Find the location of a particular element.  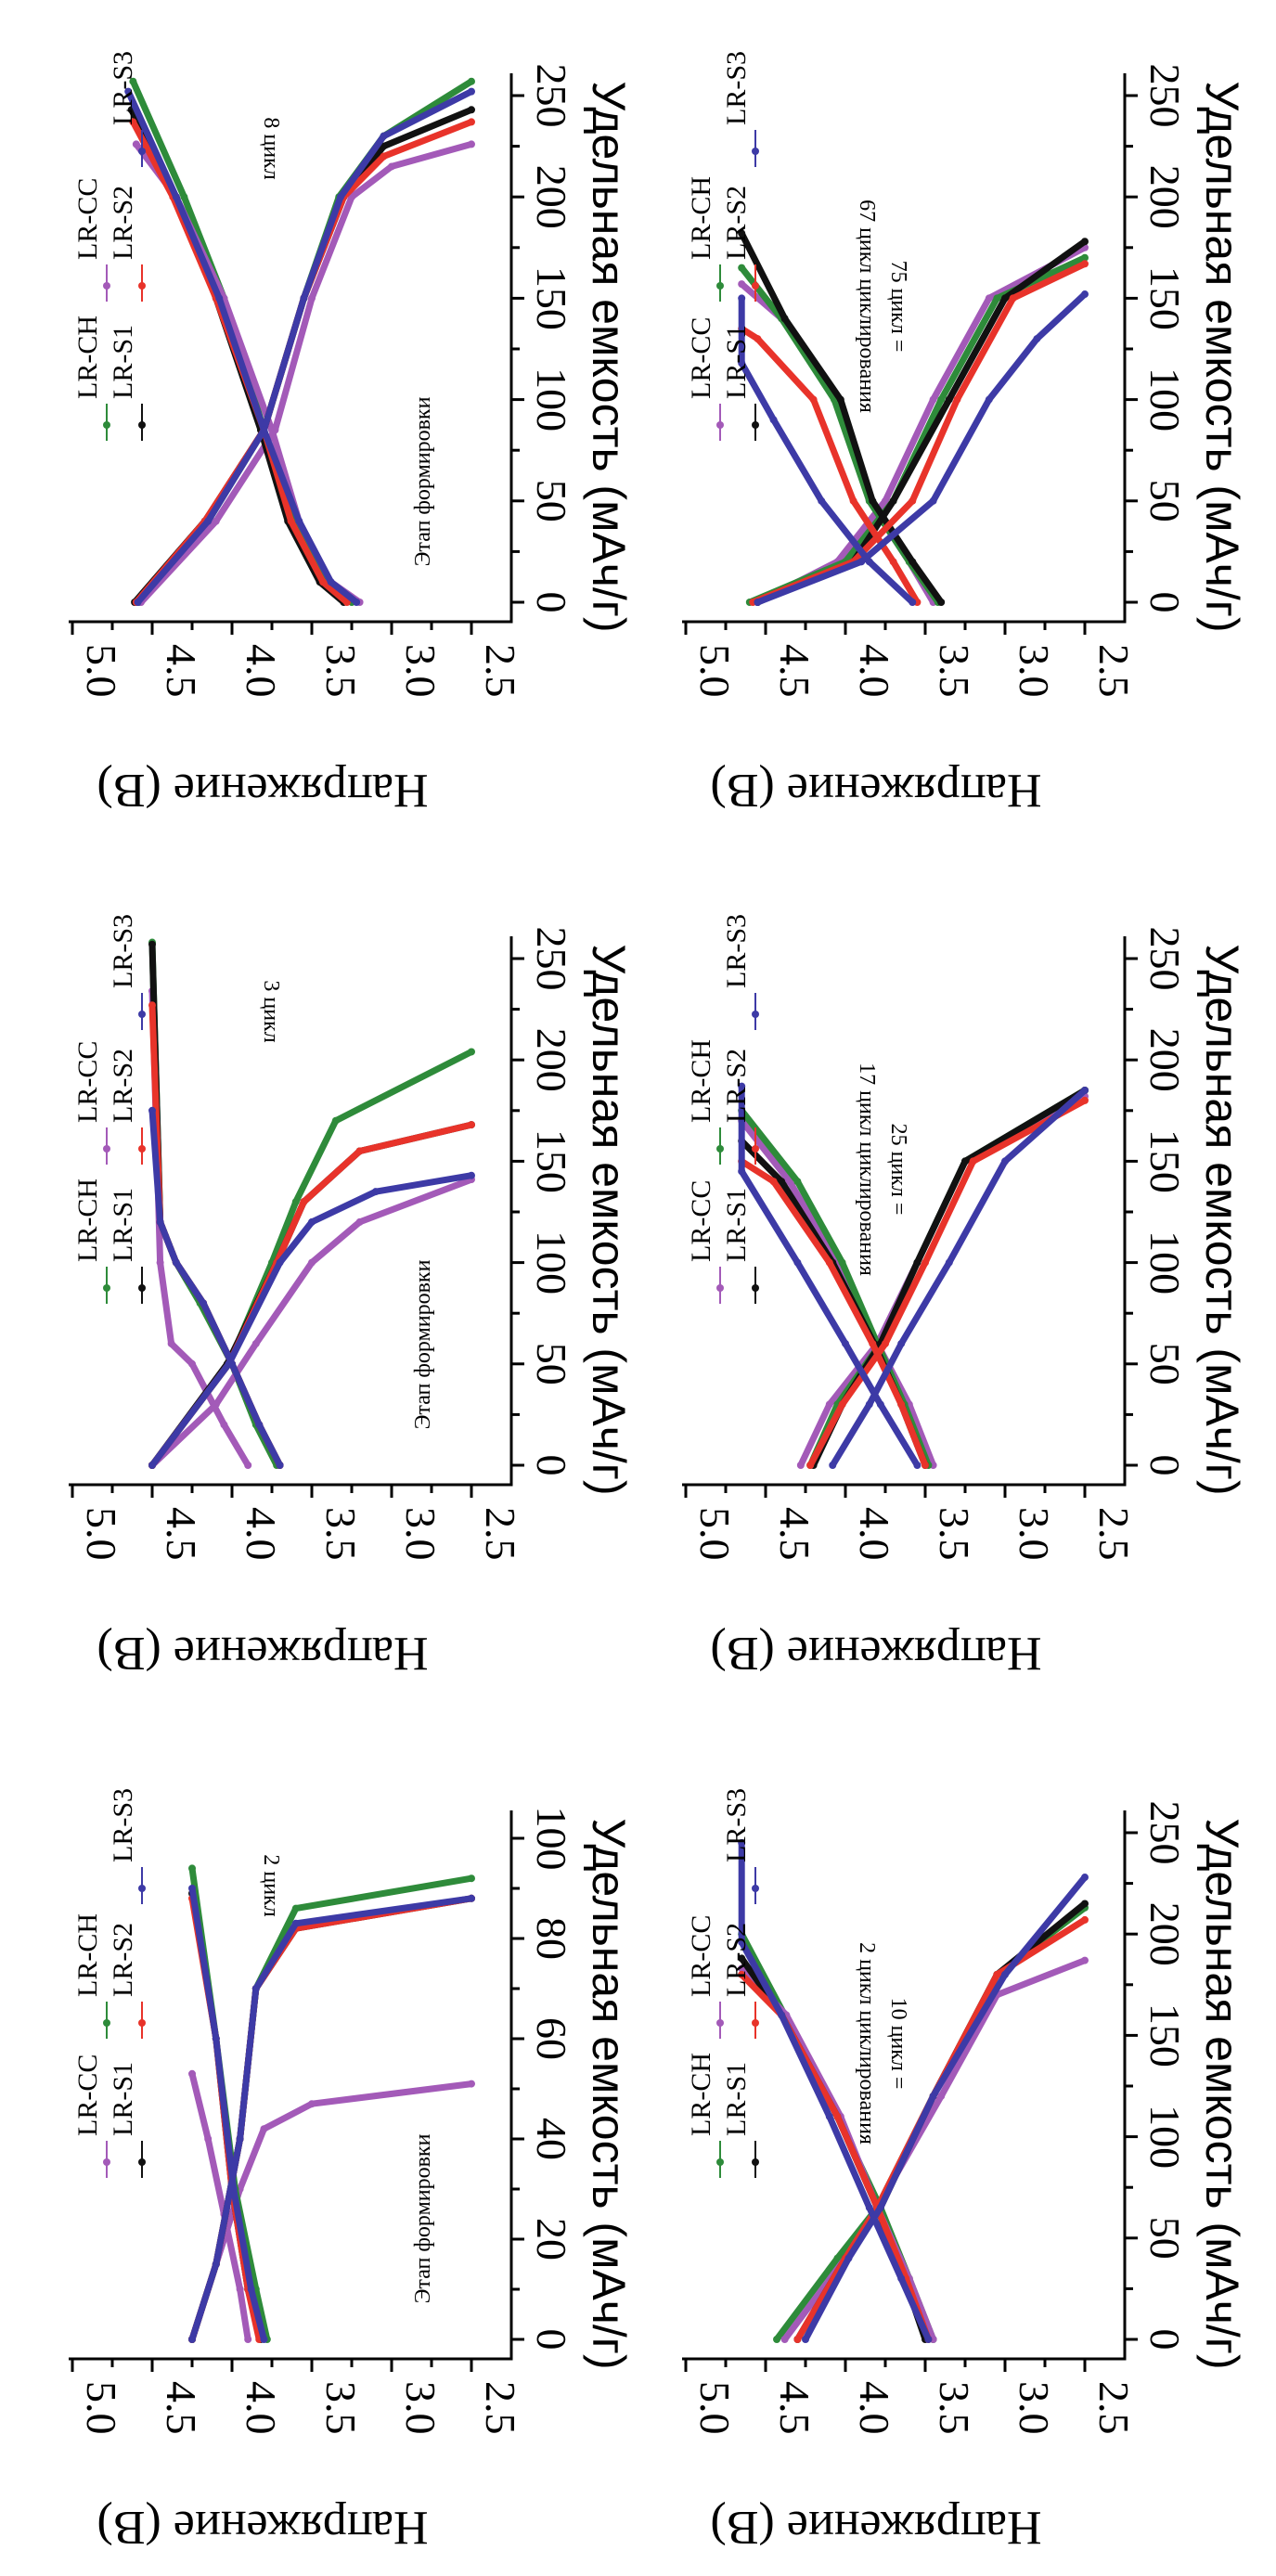

voltage-tick-label: 4.0 is located at coordinates (875, 1534).